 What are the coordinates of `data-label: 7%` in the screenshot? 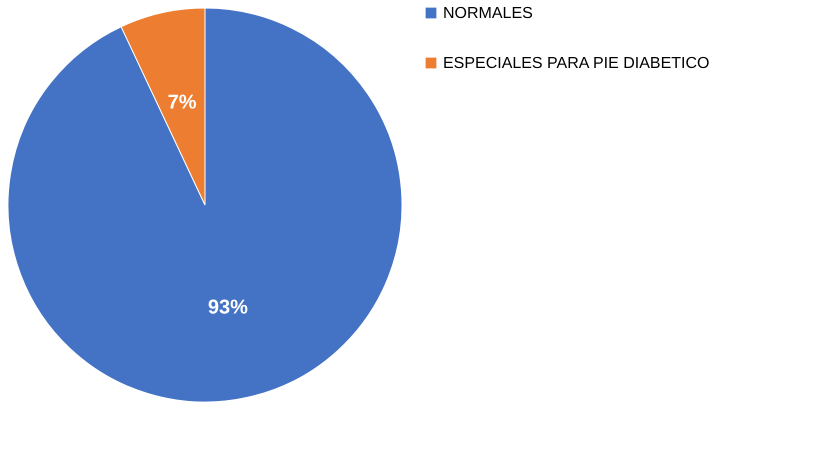 It's located at (182, 103).